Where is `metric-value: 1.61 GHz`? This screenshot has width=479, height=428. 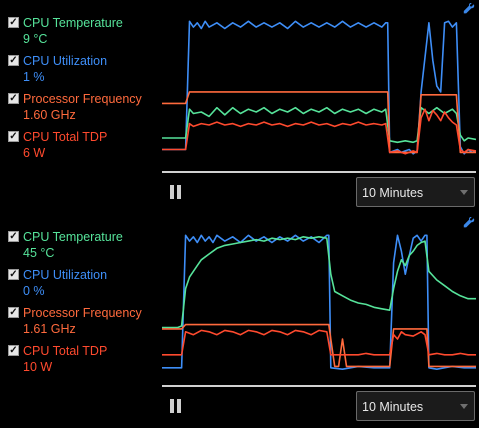 metric-value: 1.61 GHz is located at coordinates (49, 329).